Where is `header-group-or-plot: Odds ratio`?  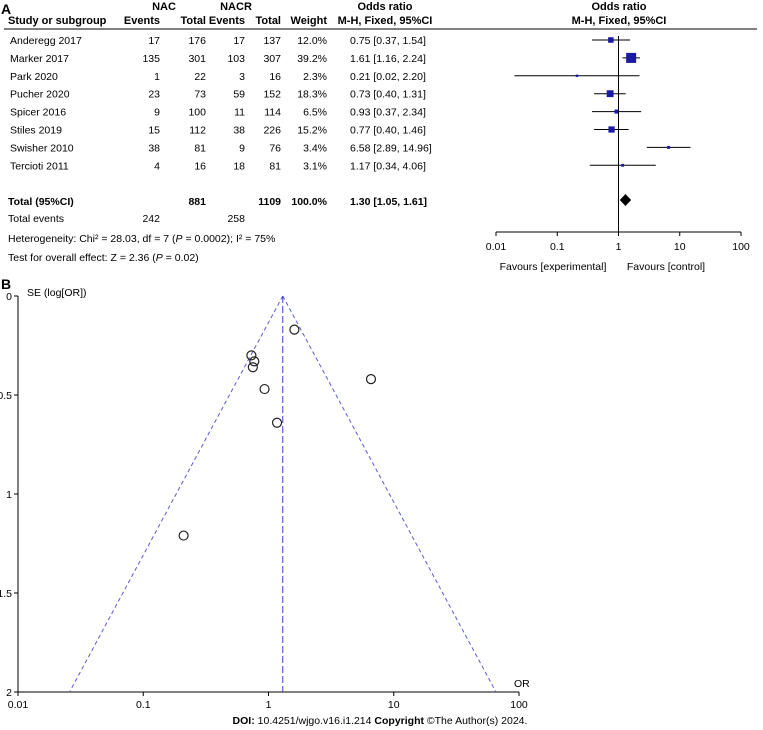 header-group-or-plot: Odds ratio is located at coordinates (618, 7).